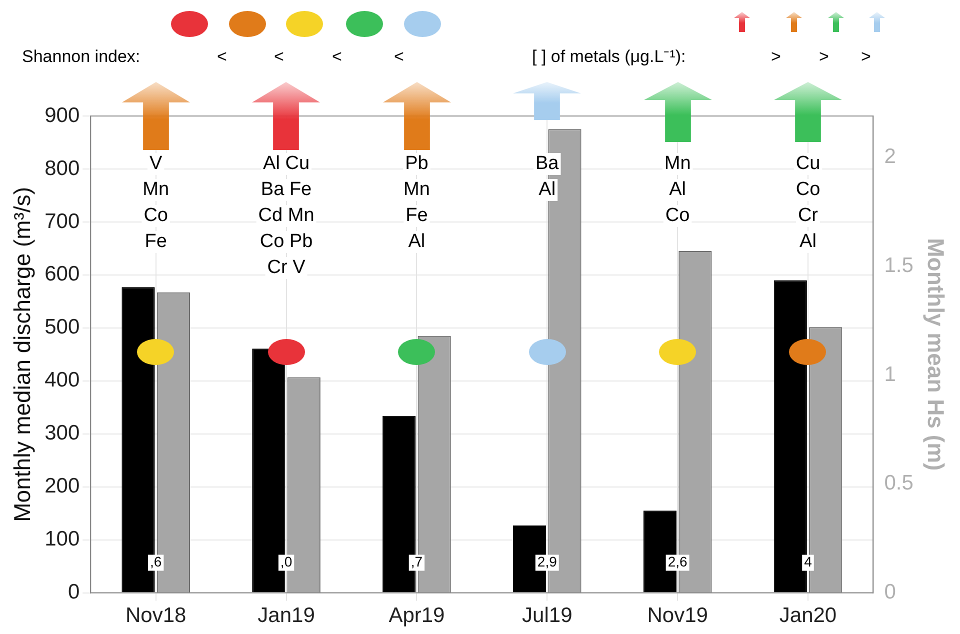 This screenshot has width=960, height=634. What do you see at coordinates (808, 616) in the screenshot?
I see `x-tick-label: Jan20` at bounding box center [808, 616].